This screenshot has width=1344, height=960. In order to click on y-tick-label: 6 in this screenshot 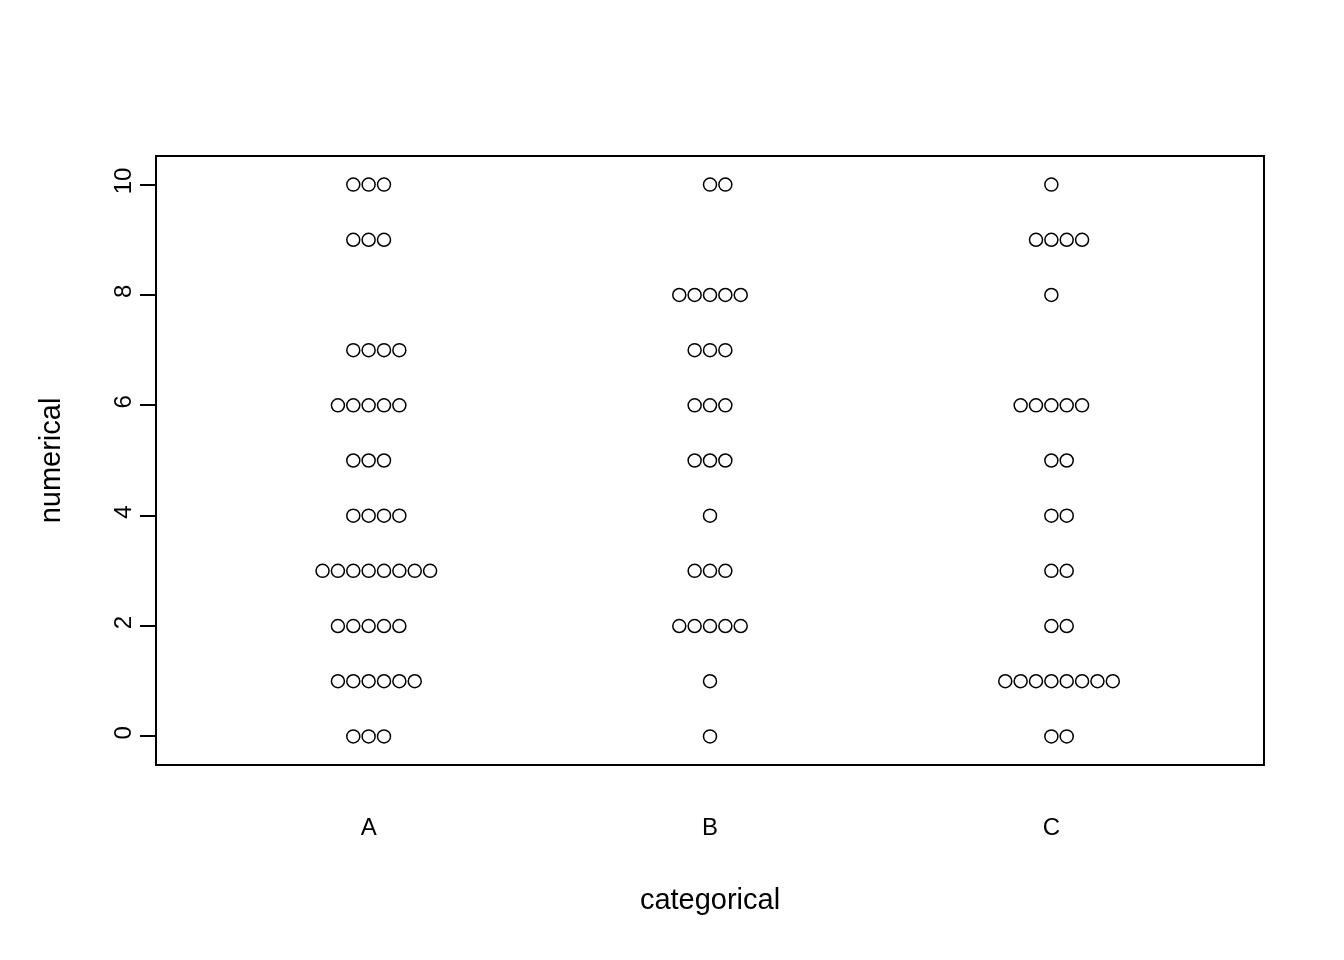, I will do `click(122, 402)`.